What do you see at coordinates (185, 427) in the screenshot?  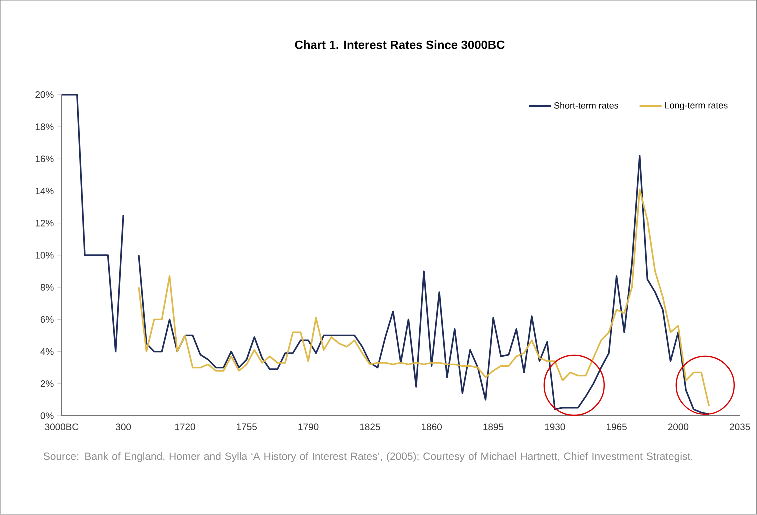 I see `x-tick-label: 1720` at bounding box center [185, 427].